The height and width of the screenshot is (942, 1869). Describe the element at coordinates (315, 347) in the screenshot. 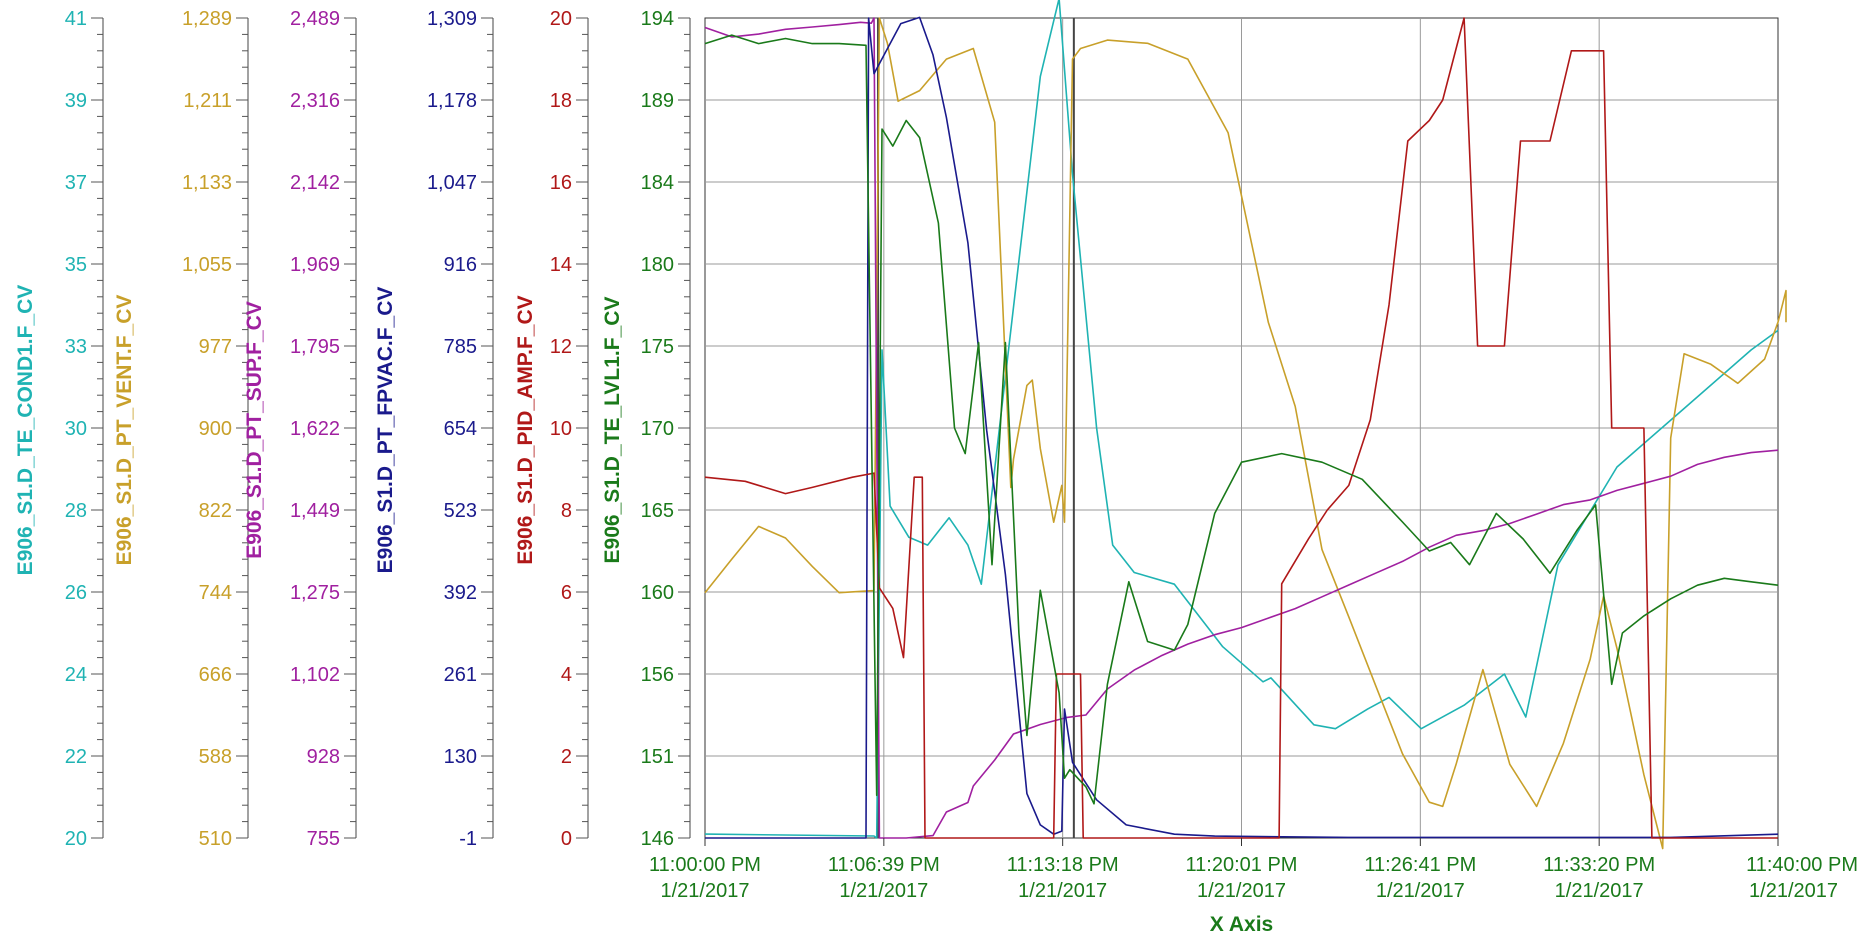

I see `y-tick-label: 1,795` at that location.